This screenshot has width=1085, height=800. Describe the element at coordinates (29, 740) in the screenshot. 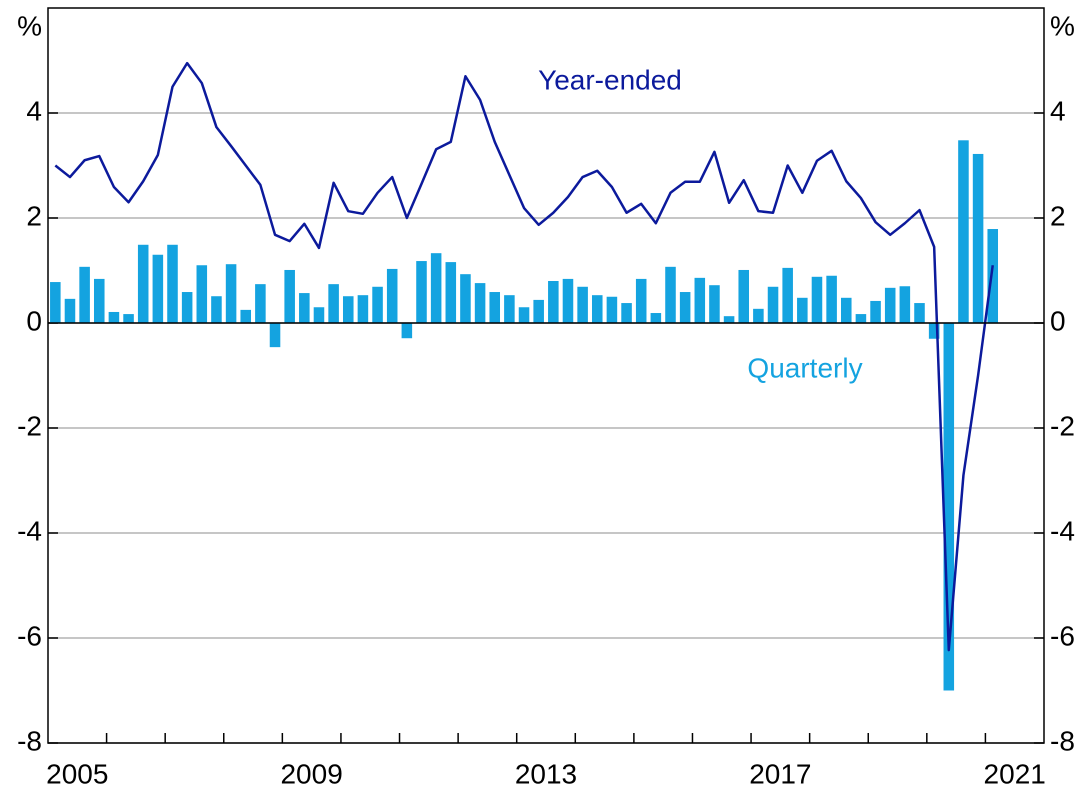

I see `y-tick-label: -8` at that location.